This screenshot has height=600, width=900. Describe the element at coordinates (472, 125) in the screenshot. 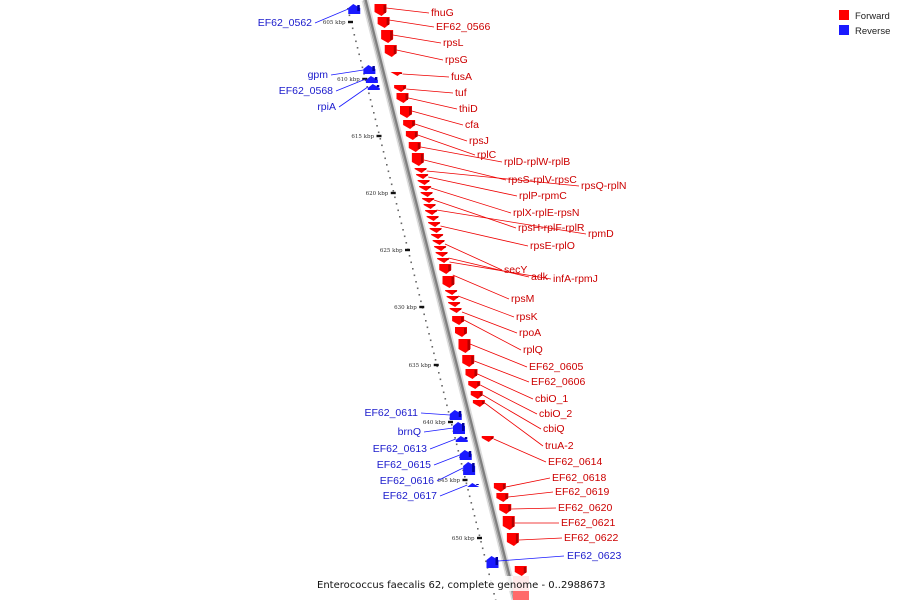

I see `gene-label-cfa: cfa` at that location.